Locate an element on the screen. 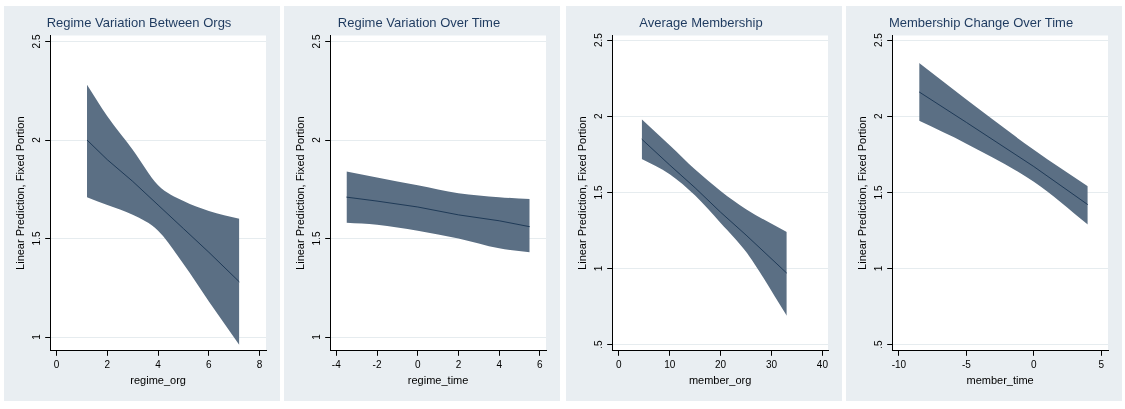 This screenshot has width=1125, height=409. x-tick-label: -4 is located at coordinates (336, 364).